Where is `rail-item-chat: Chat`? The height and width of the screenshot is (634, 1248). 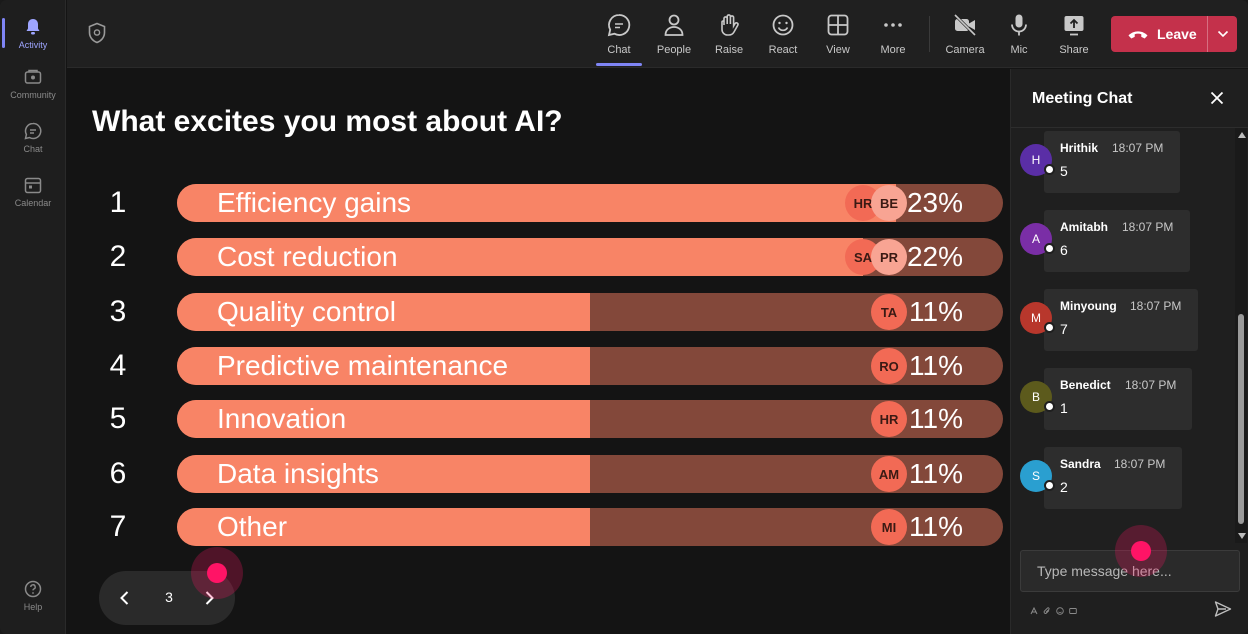 rail-item-chat: Chat is located at coordinates (33, 137).